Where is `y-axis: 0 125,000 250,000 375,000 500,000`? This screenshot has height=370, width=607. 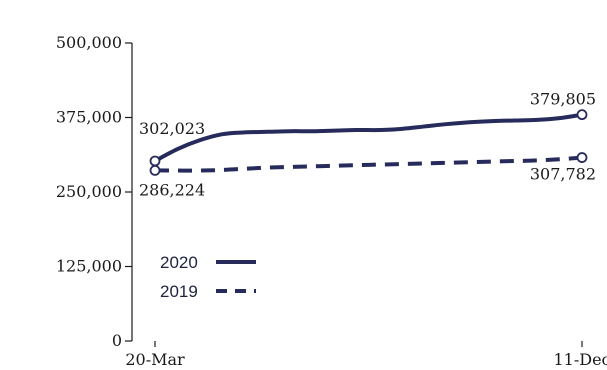
y-axis: 0 125,000 250,000 375,000 500,000 is located at coordinates (94, 191).